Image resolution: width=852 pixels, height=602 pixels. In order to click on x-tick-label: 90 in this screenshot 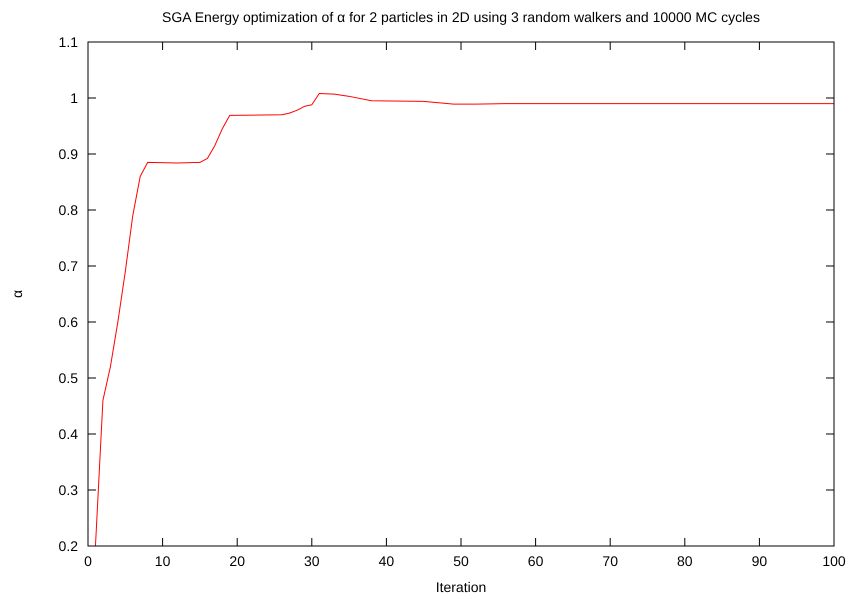, I will do `click(760, 561)`.